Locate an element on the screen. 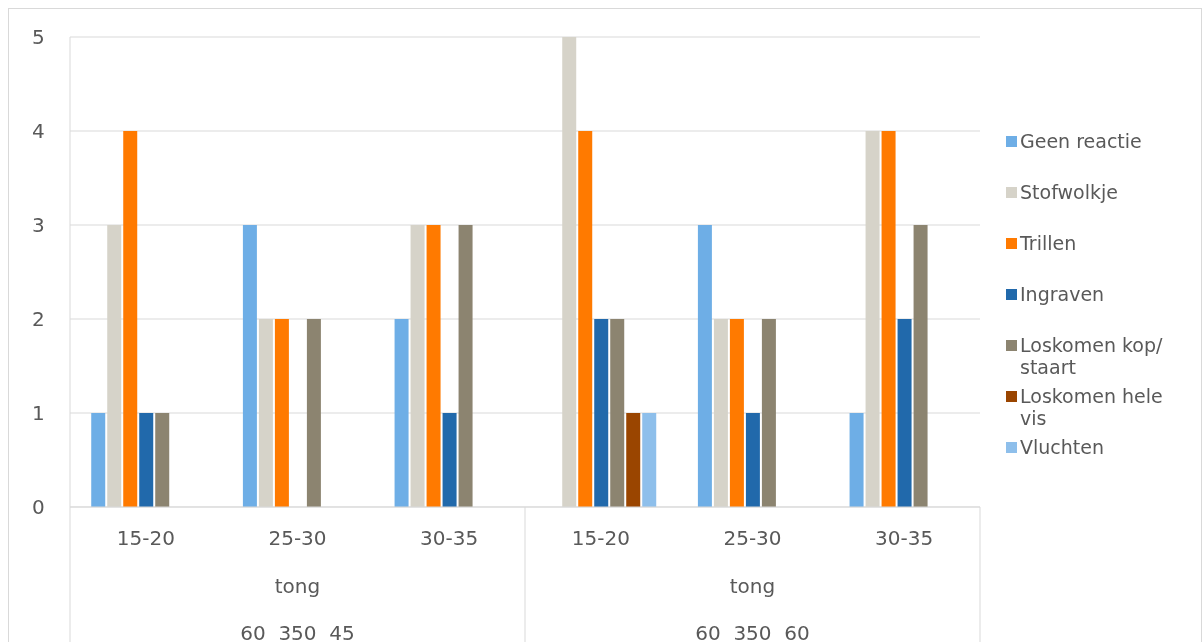 The height and width of the screenshot is (642, 1202). legend-label: Loskomen hele vis is located at coordinates (1092, 407).